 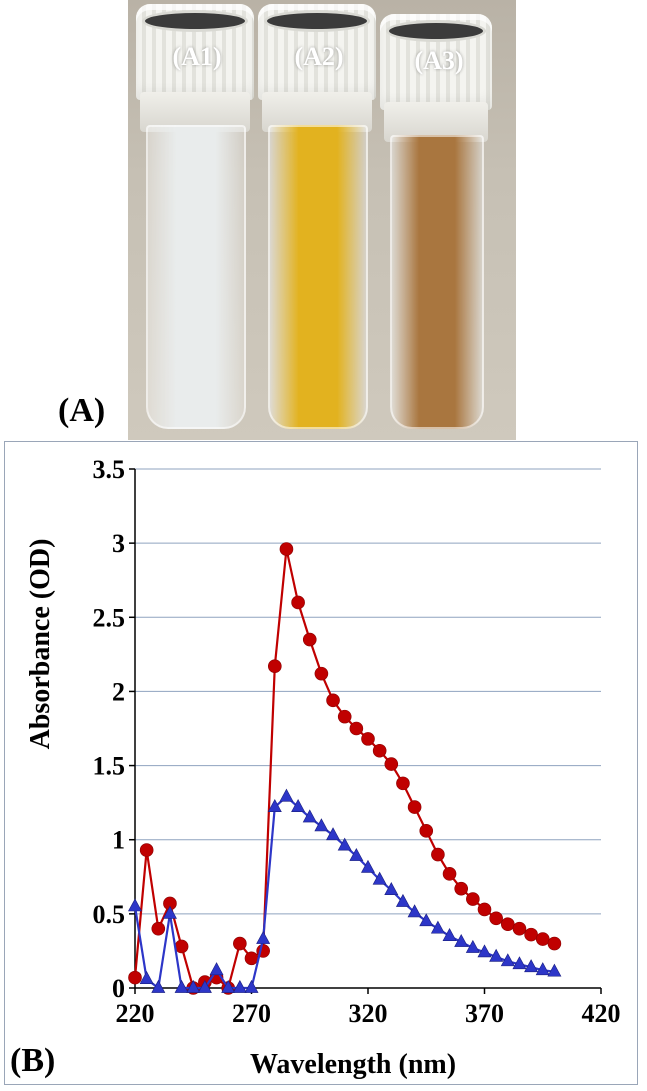 I want to click on vial-label: (A3), so click(x=439, y=60).